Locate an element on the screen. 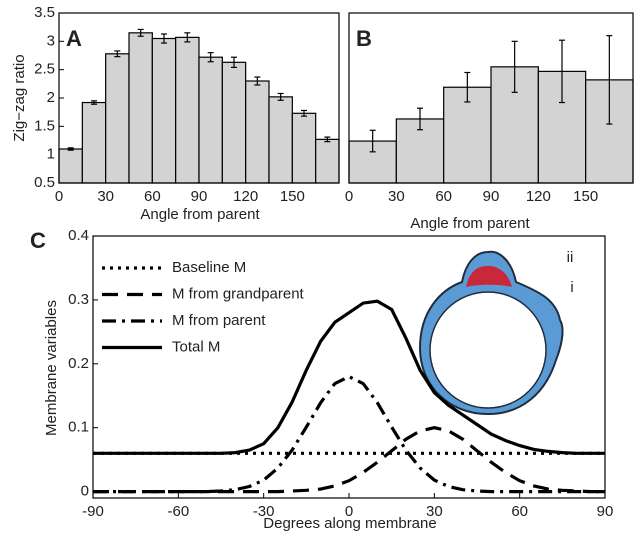 Image resolution: width=635 pixels, height=543 pixels. x-tick-label: -90 is located at coordinates (93, 511).